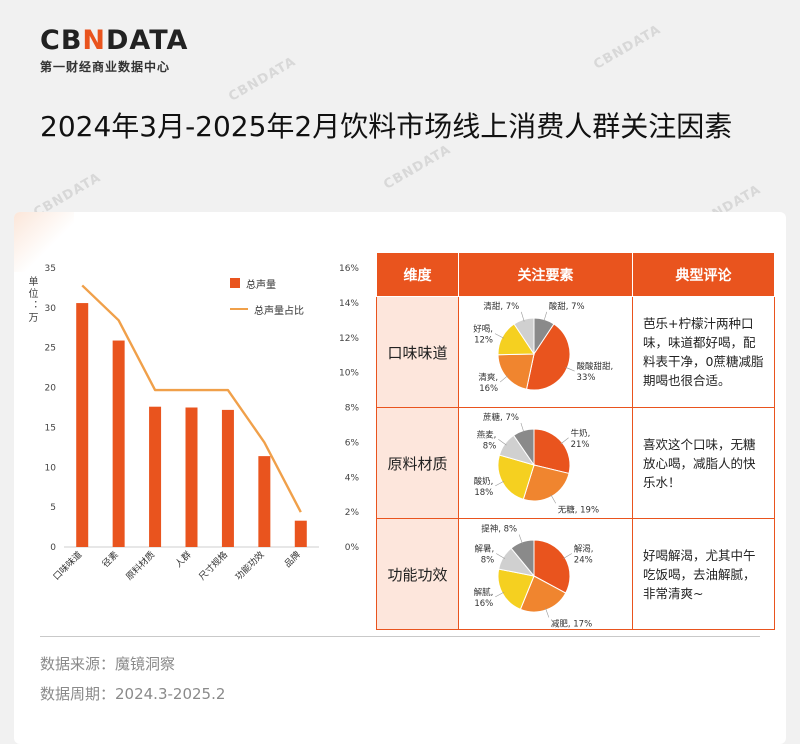 This screenshot has height=744, width=800. I want to click on header-comment: 典型评论, so click(703, 274).